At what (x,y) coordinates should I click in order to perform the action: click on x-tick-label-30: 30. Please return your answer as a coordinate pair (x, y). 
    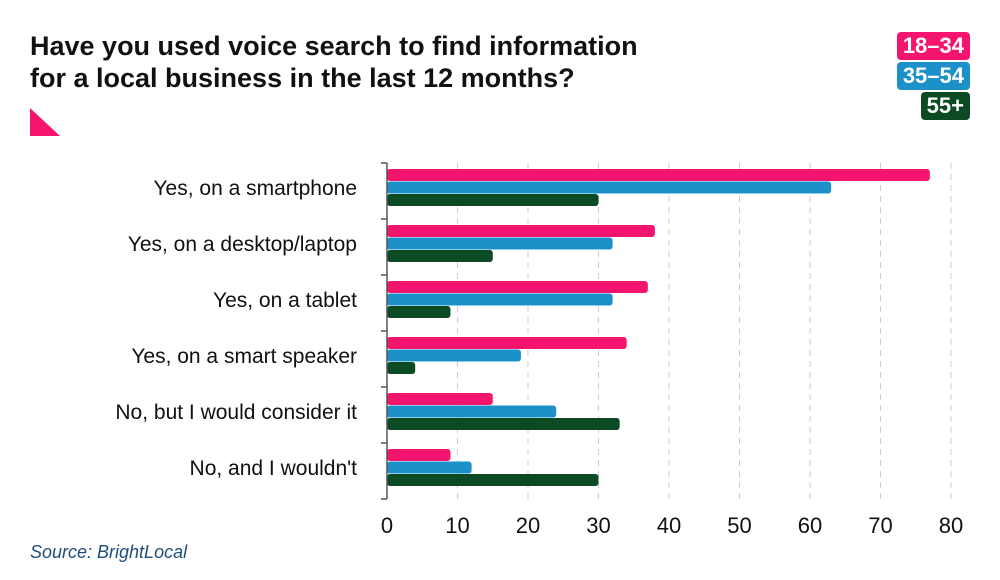
    Looking at the image, I should click on (598, 525).